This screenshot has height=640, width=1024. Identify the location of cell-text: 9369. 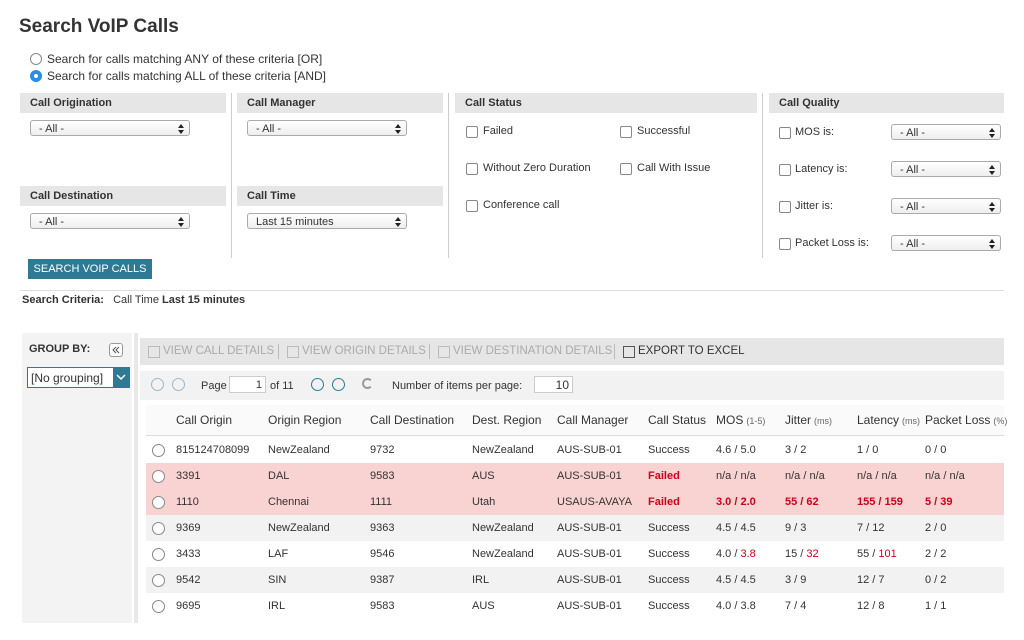
(188, 528).